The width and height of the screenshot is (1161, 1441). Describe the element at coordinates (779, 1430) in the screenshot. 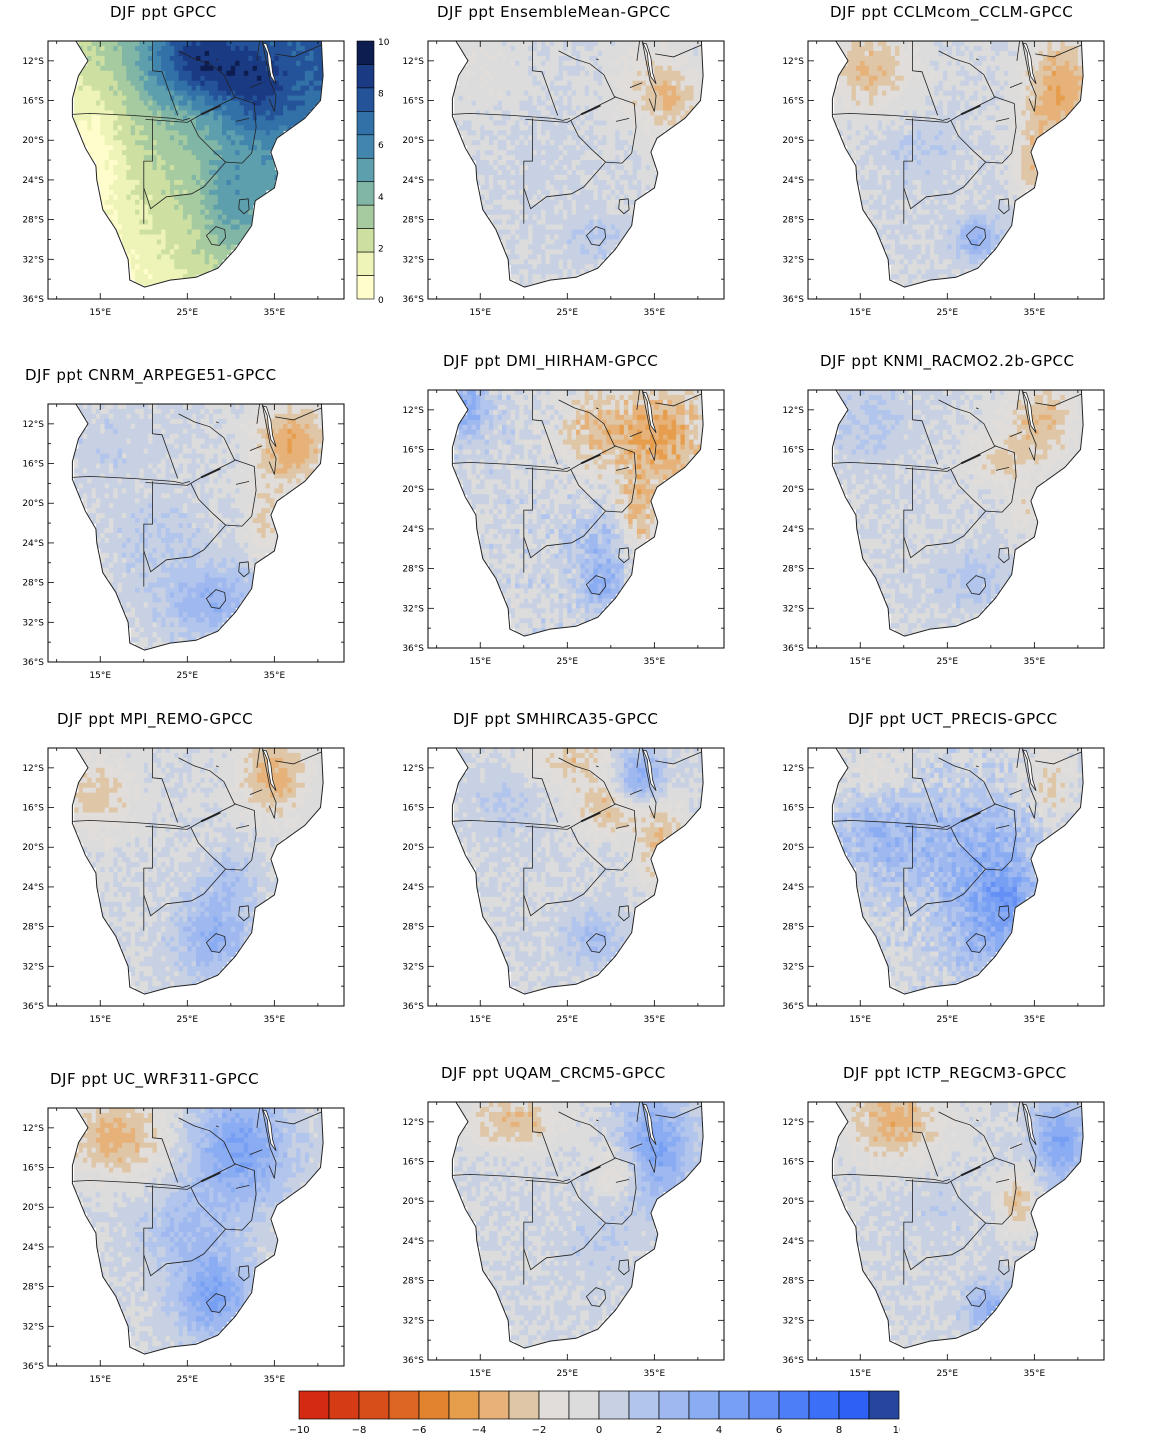

I see `colorbar-label: 6` at that location.